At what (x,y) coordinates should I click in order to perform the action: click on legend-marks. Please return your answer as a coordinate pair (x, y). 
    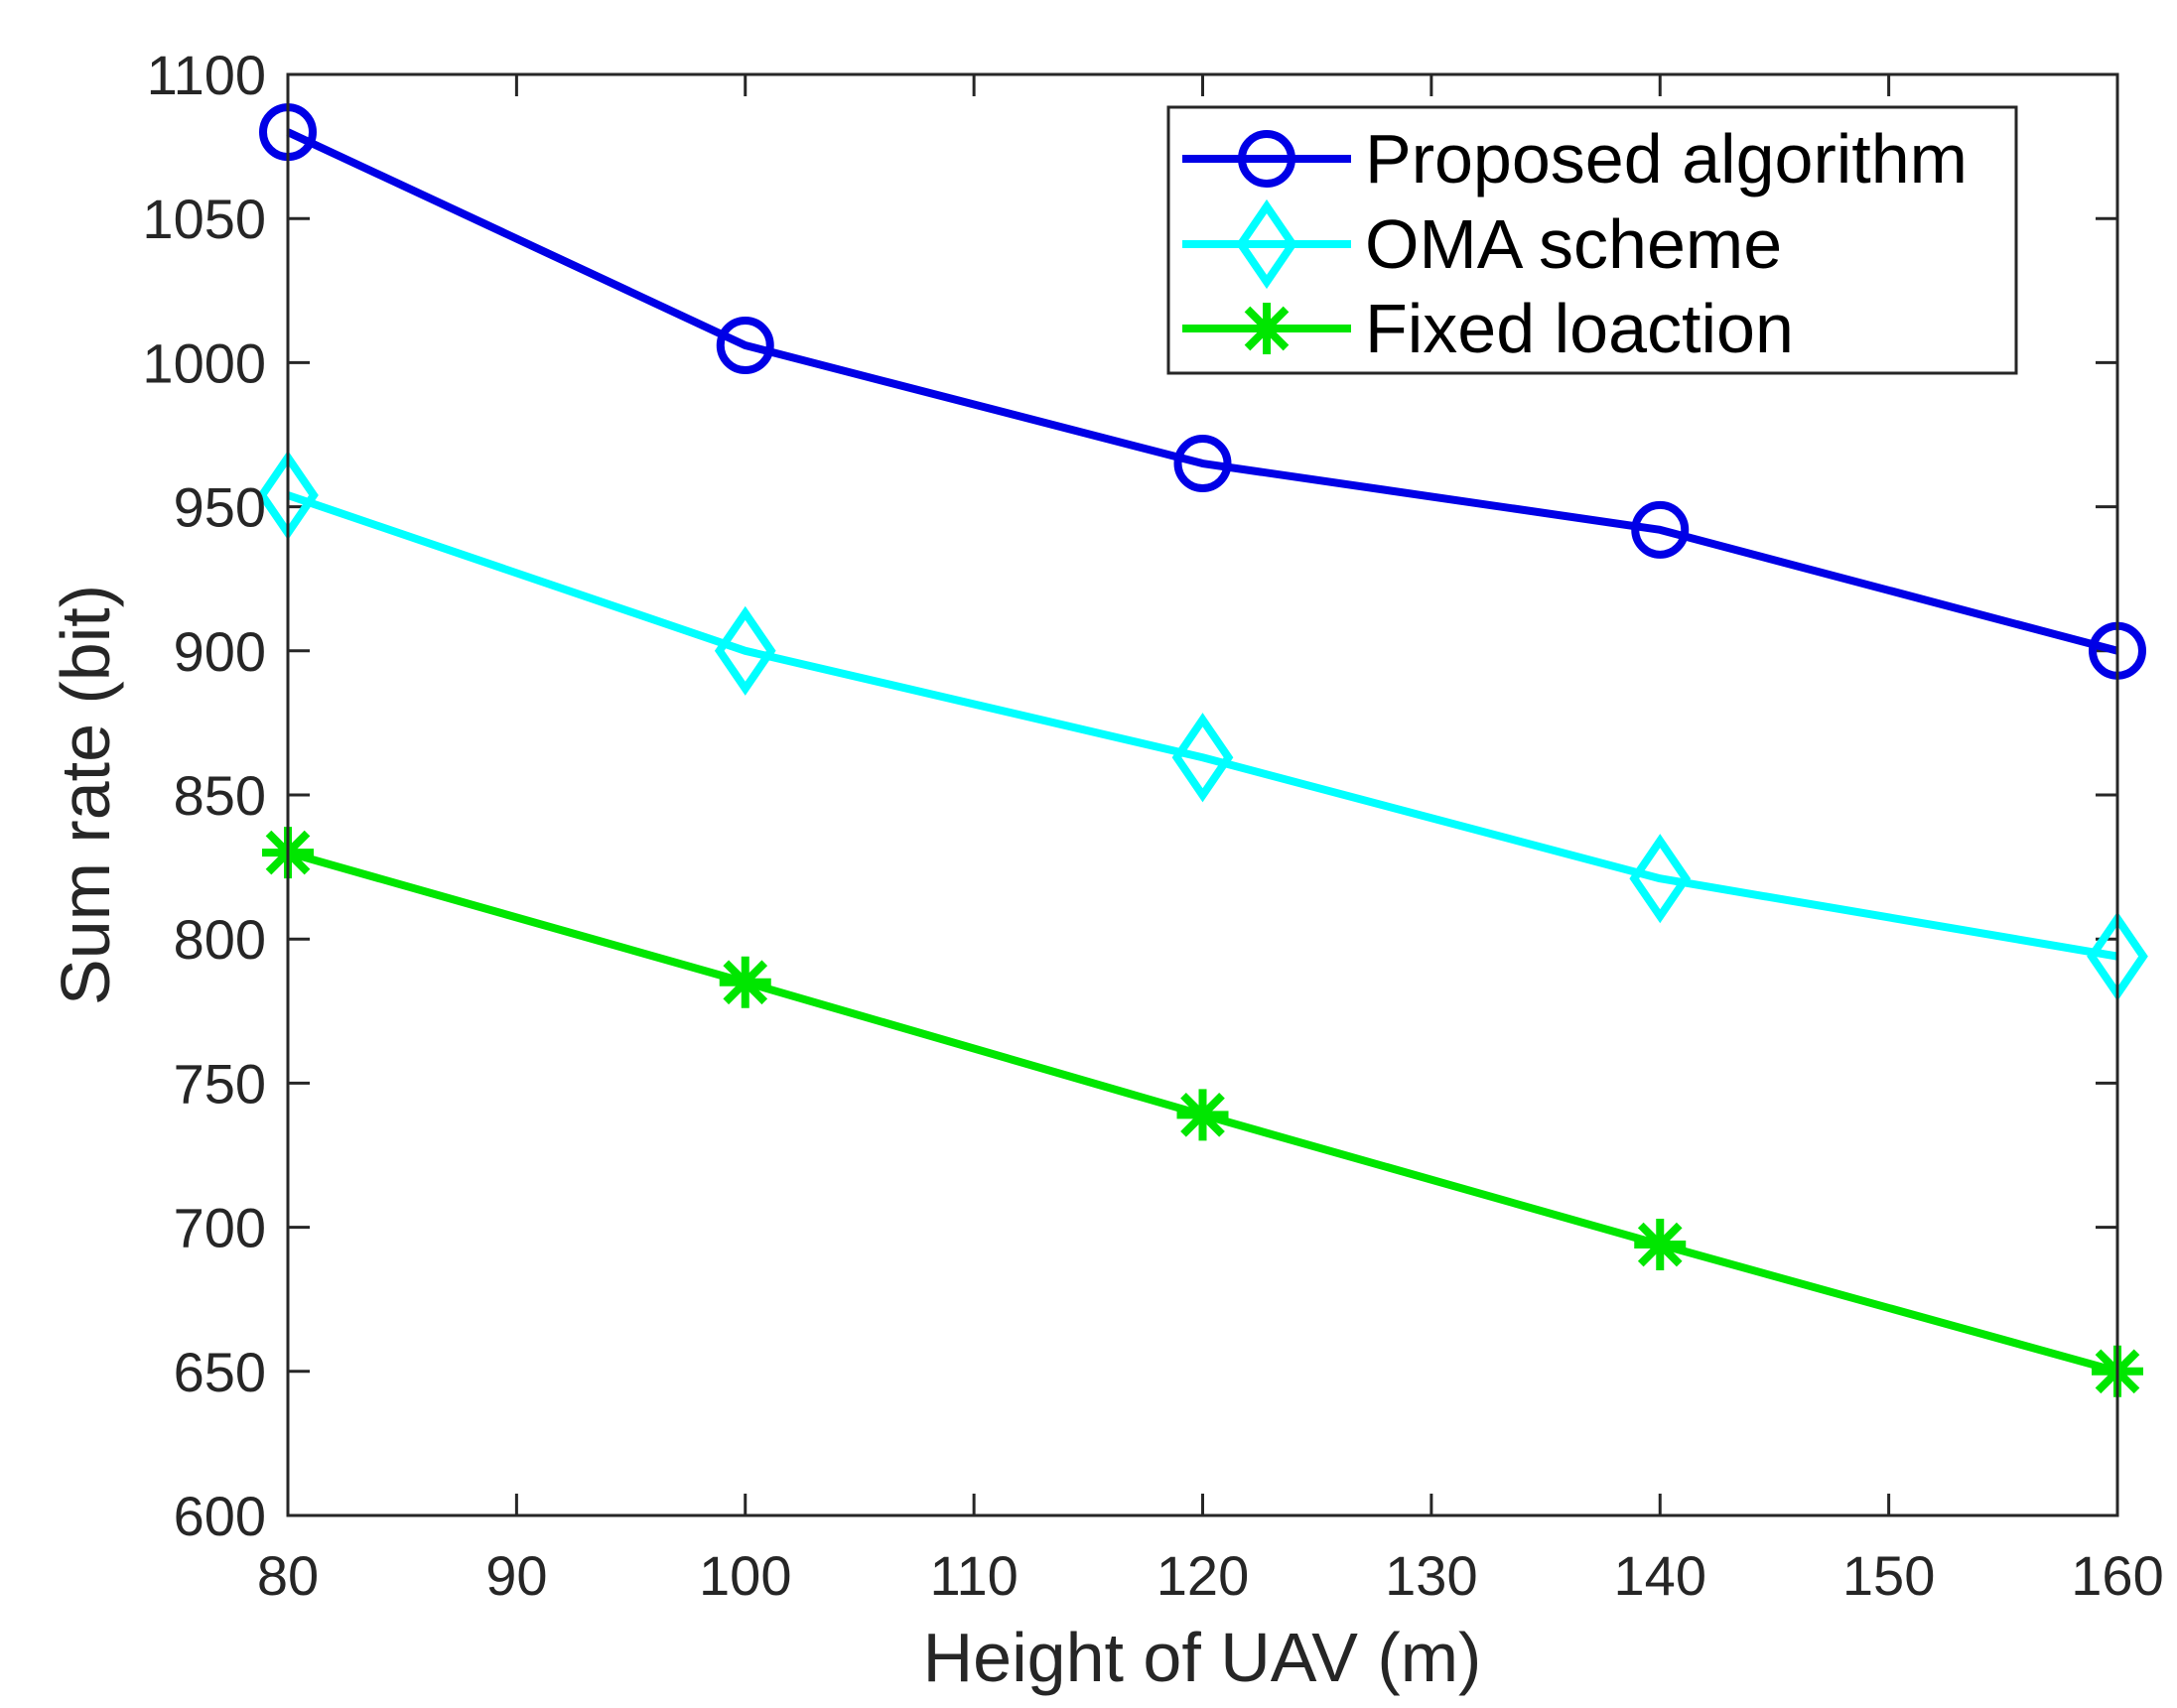
    Looking at the image, I should click on (1266, 242).